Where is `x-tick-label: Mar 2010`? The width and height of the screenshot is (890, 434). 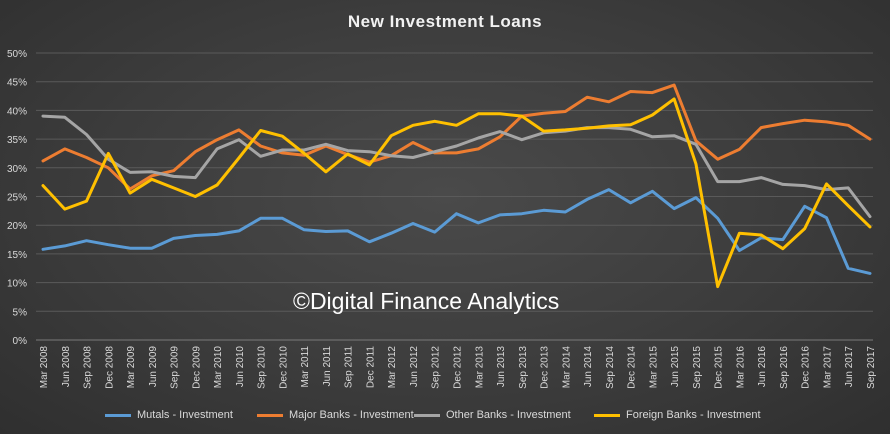 x-tick-label: Mar 2010 is located at coordinates (218, 367).